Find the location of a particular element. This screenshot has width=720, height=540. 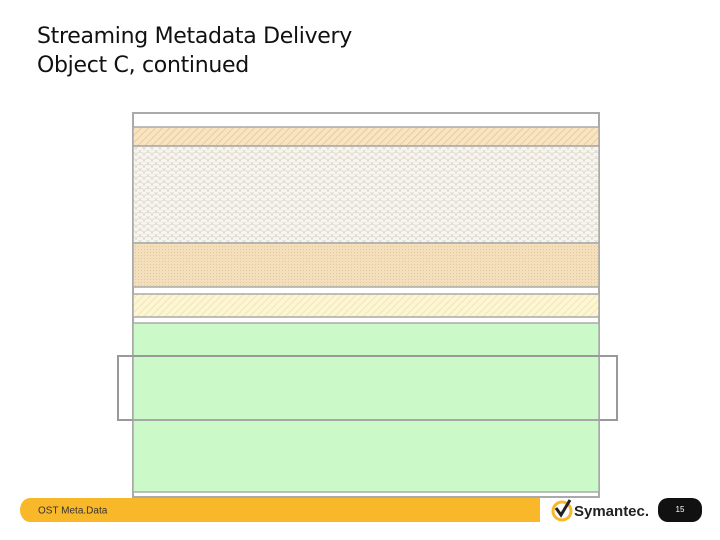

page-number-box is located at coordinates (680, 510).